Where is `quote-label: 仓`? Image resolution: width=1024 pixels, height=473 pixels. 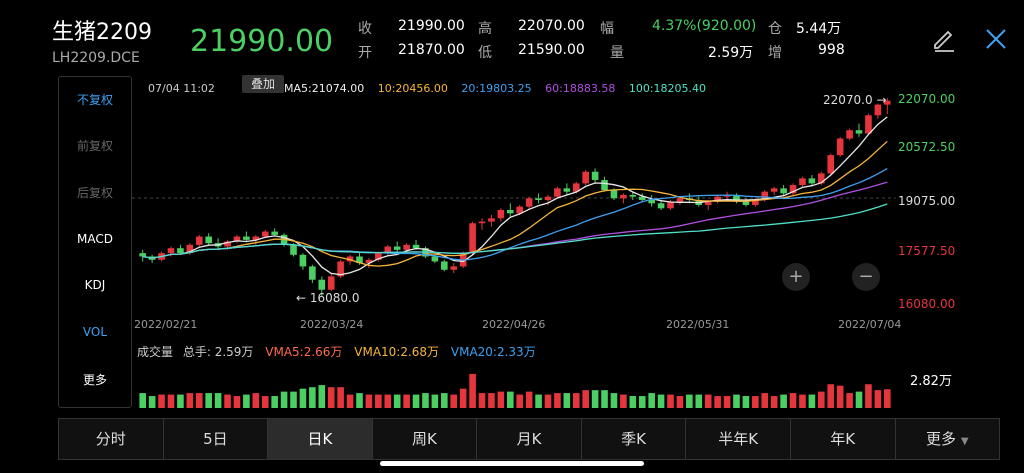
quote-label: 仓 is located at coordinates (775, 29).